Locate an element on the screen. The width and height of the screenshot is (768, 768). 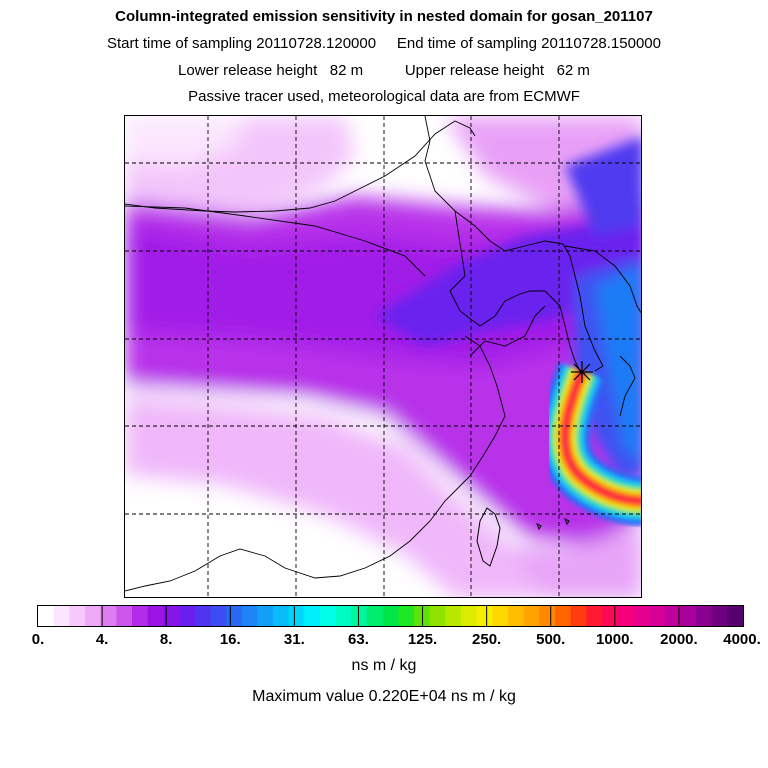
colorbar-tick-label: 16. is located at coordinates (230, 639).